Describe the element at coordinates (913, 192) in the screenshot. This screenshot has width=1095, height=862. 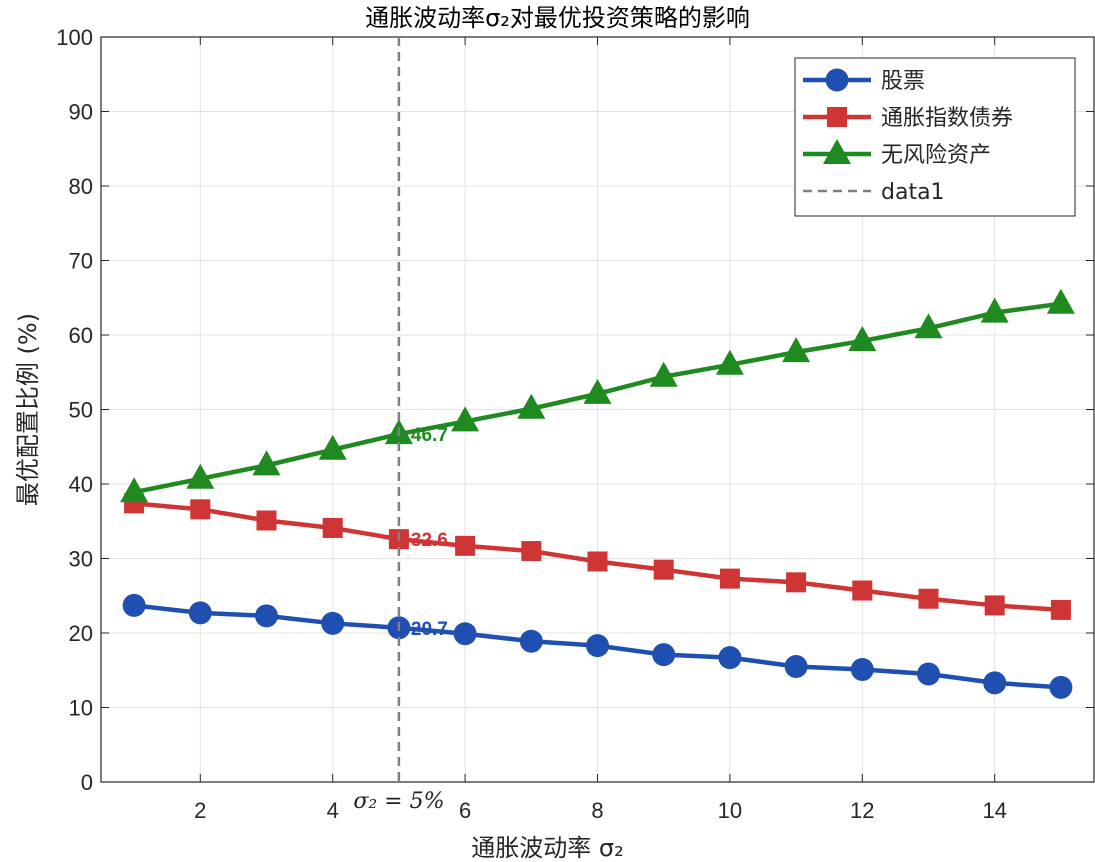
I see `legend-label: data1` at that location.